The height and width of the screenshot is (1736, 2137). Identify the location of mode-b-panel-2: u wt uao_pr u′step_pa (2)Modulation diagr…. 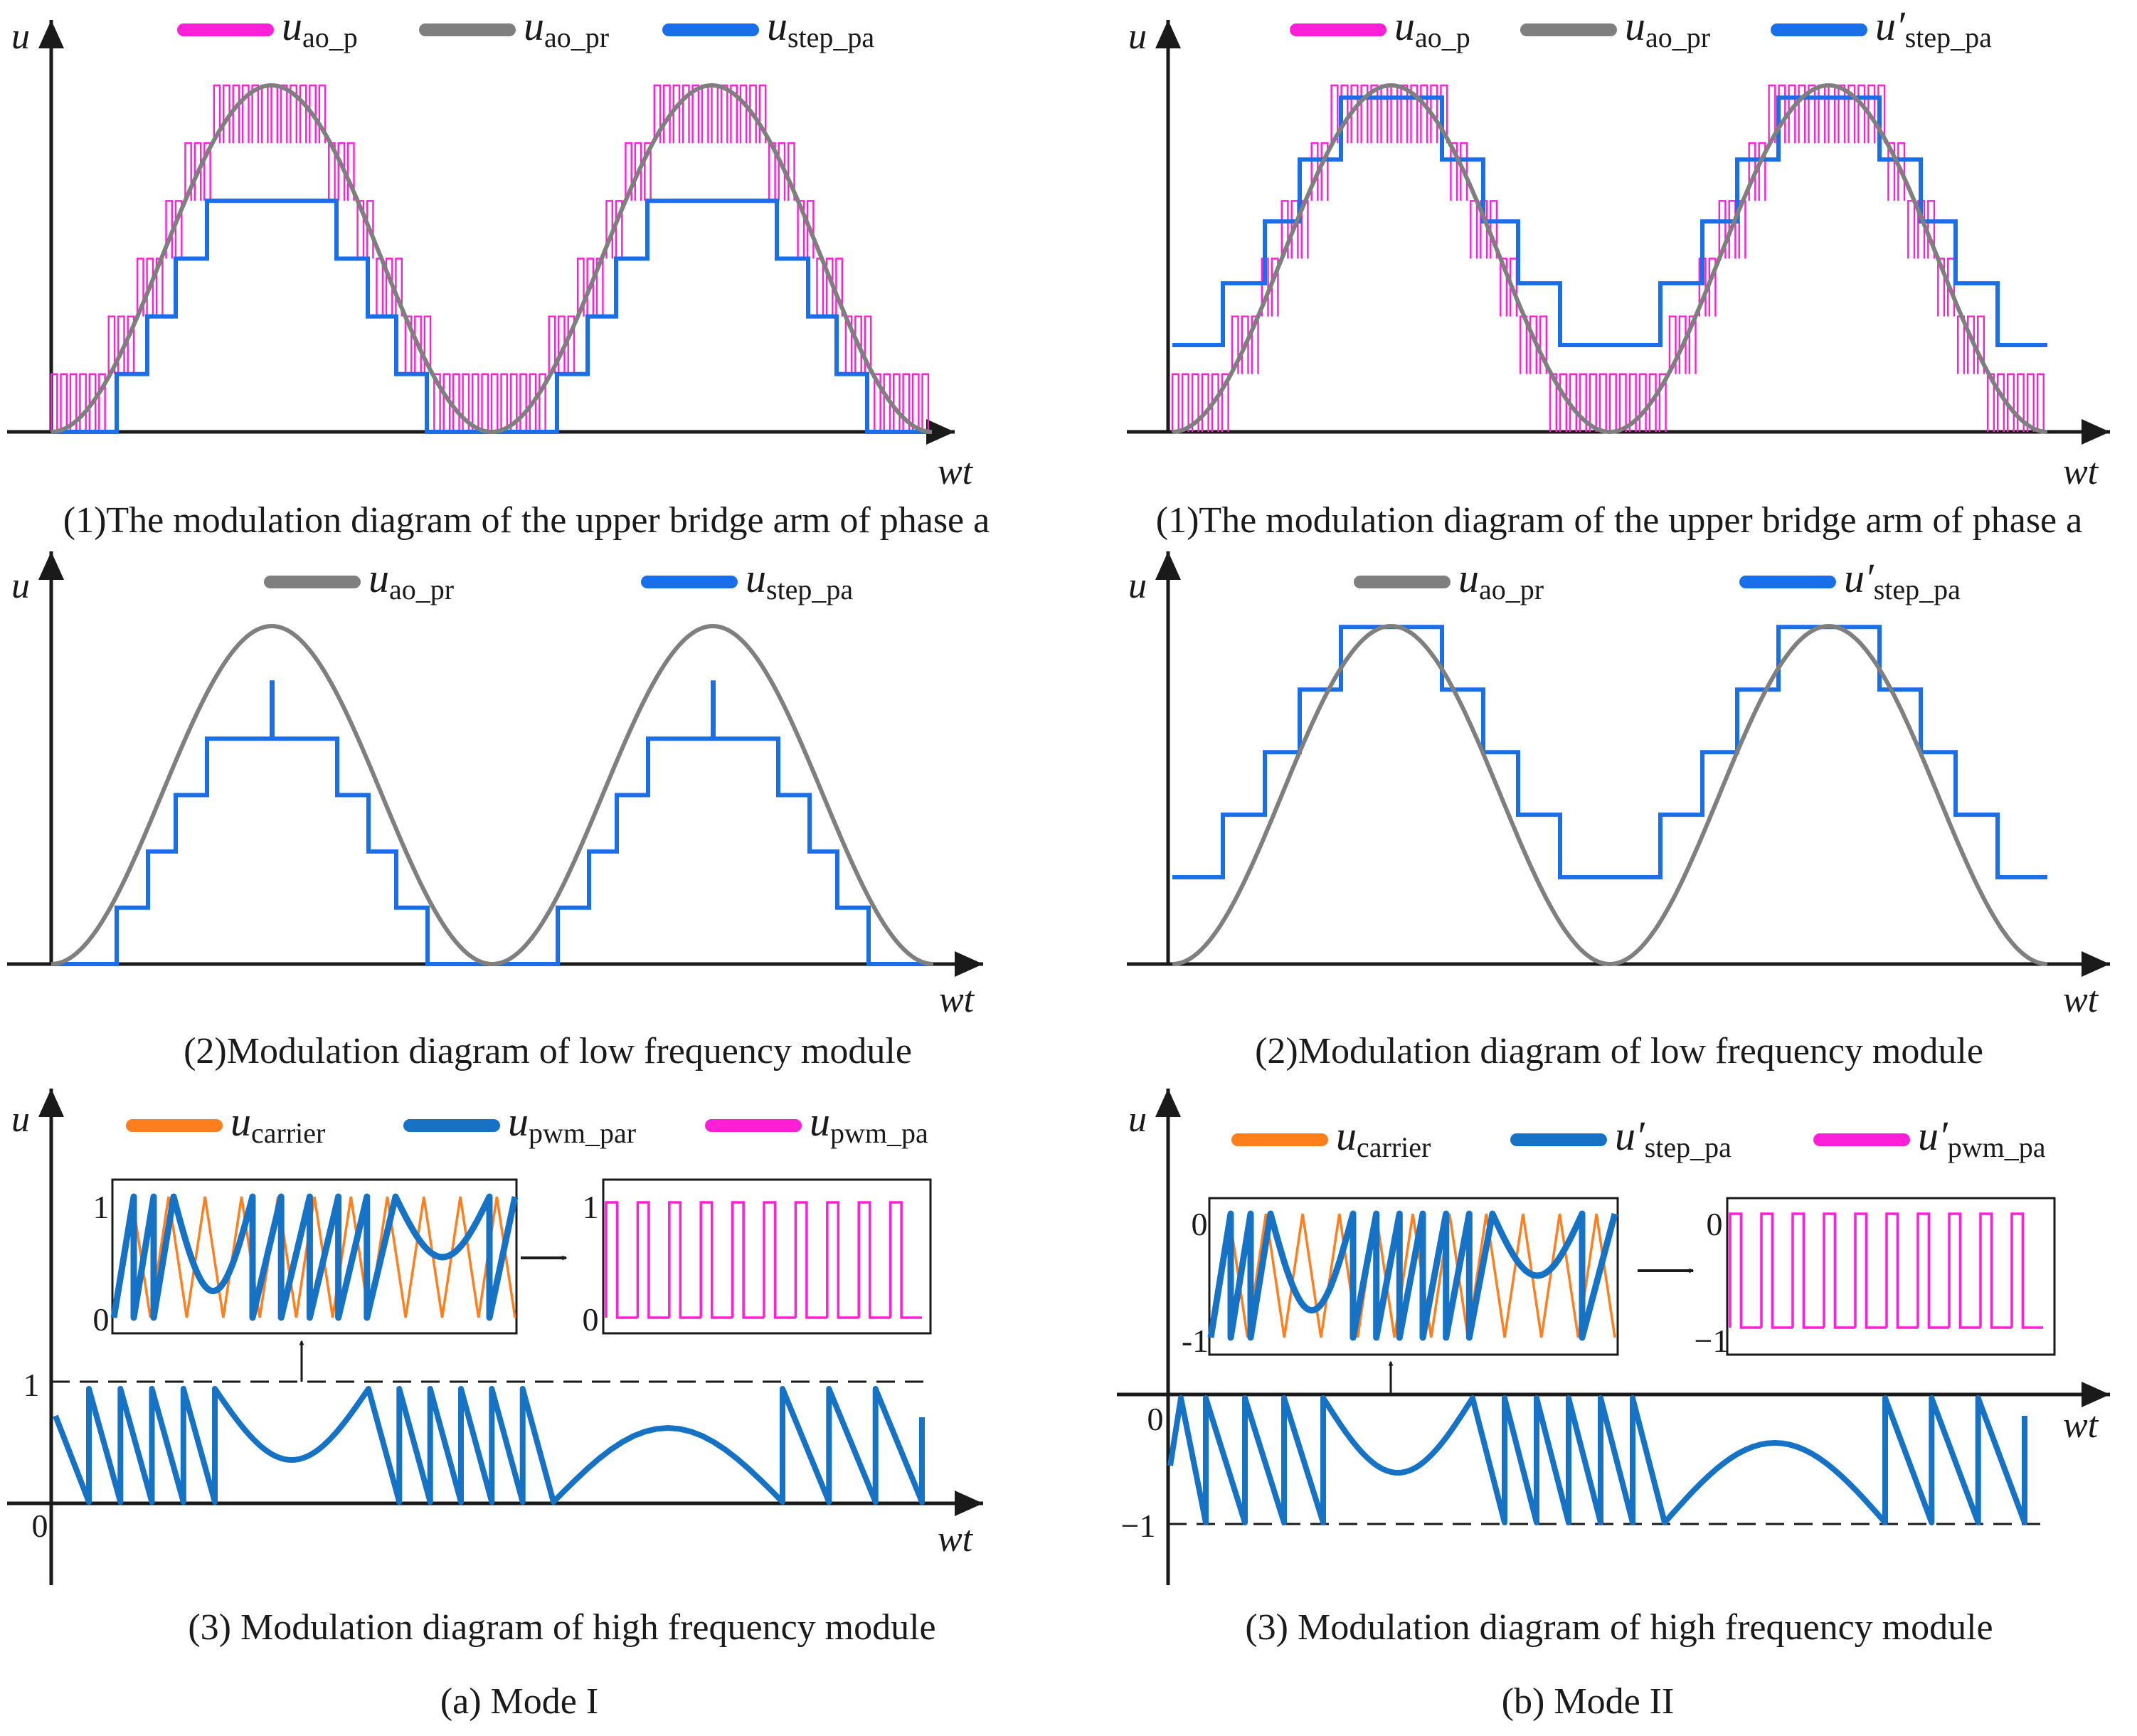
(1618, 811).